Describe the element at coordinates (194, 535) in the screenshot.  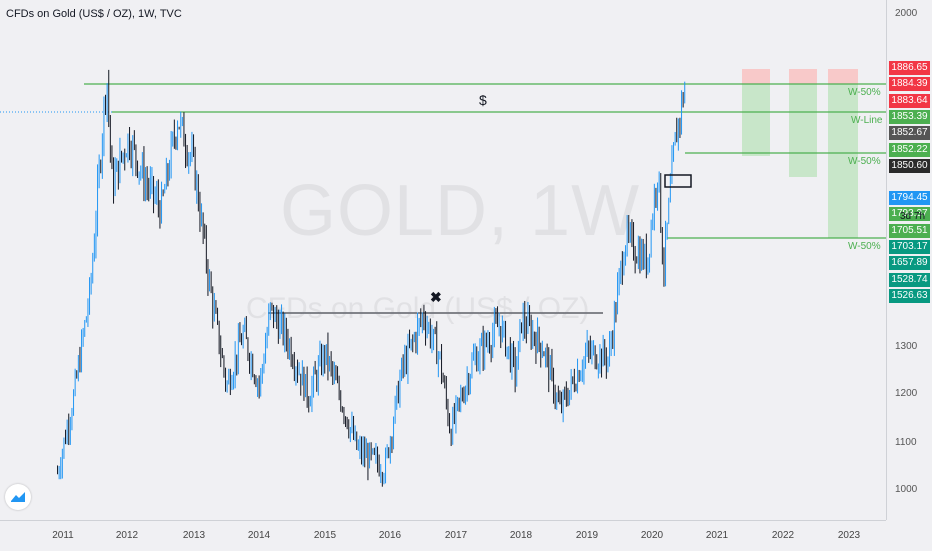
I see `x-tick: 2013` at that location.